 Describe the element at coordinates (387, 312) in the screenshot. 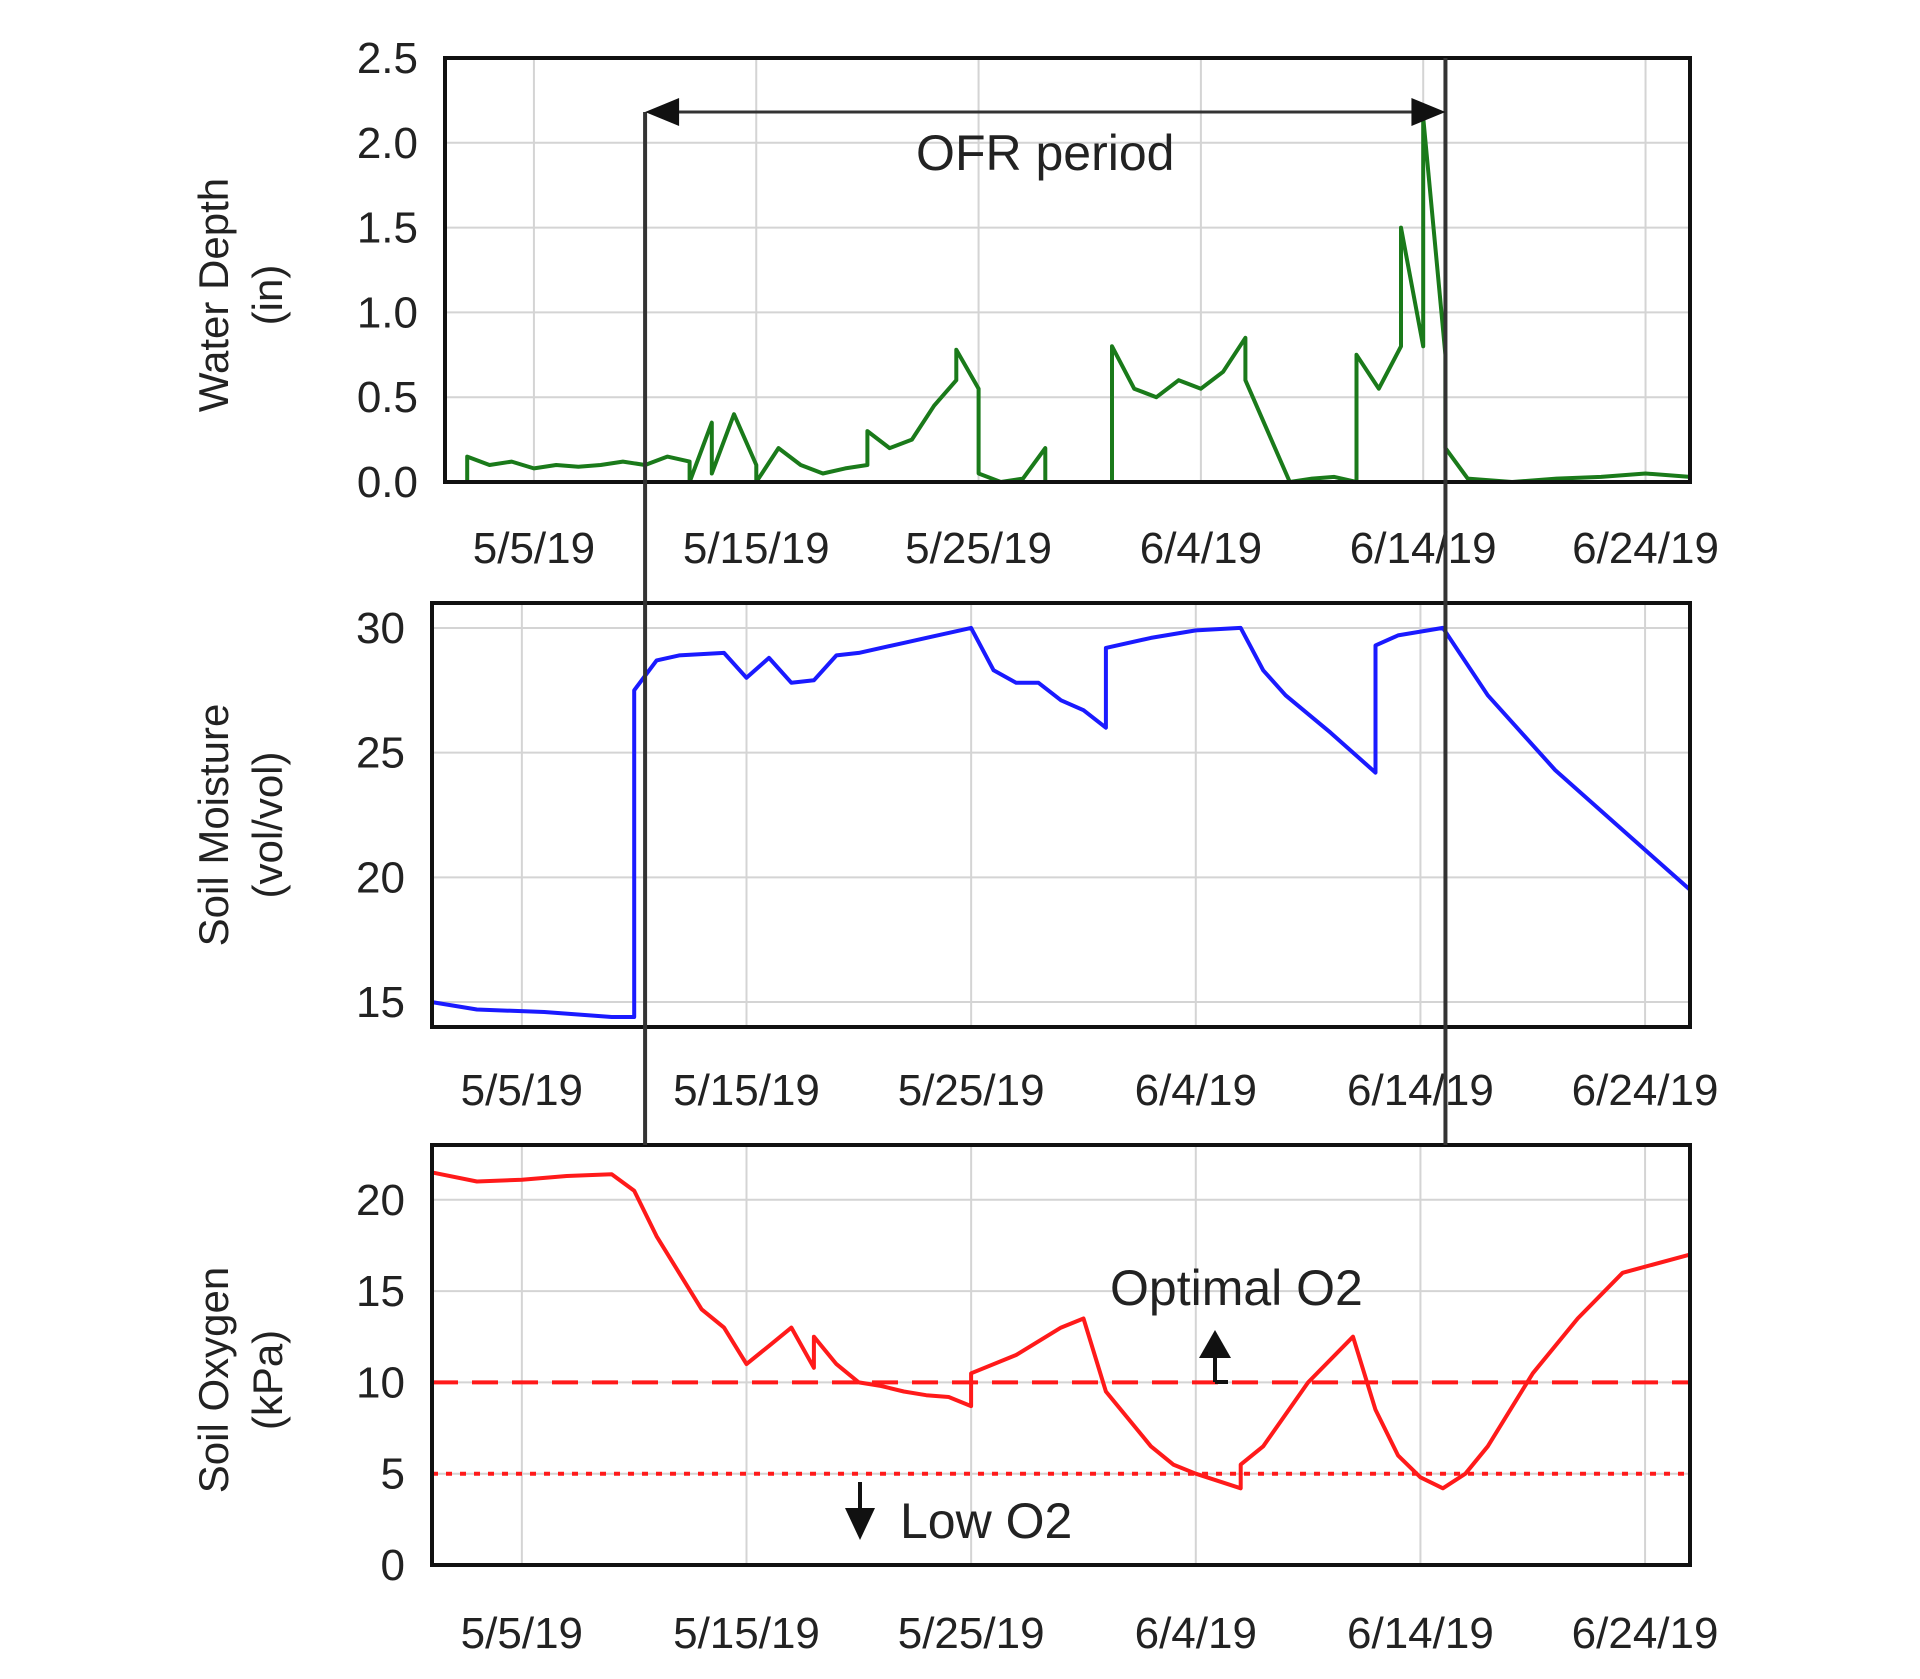

I see `y-tick-label: 1.0` at that location.